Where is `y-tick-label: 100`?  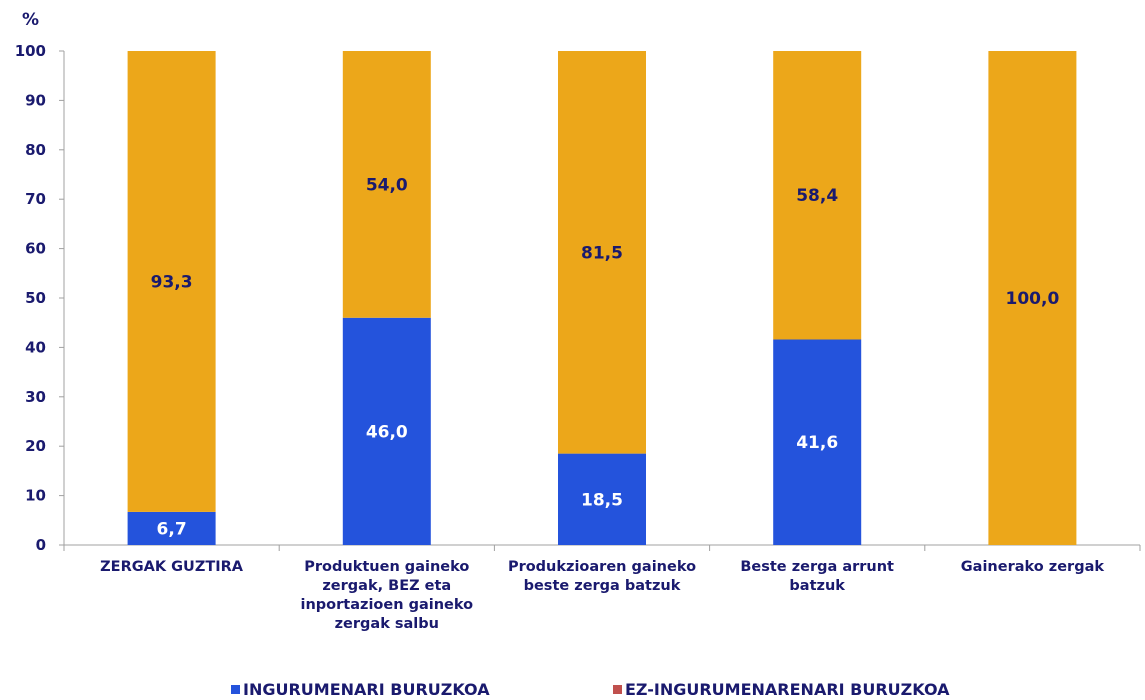
y-tick-label: 100 is located at coordinates (30, 51).